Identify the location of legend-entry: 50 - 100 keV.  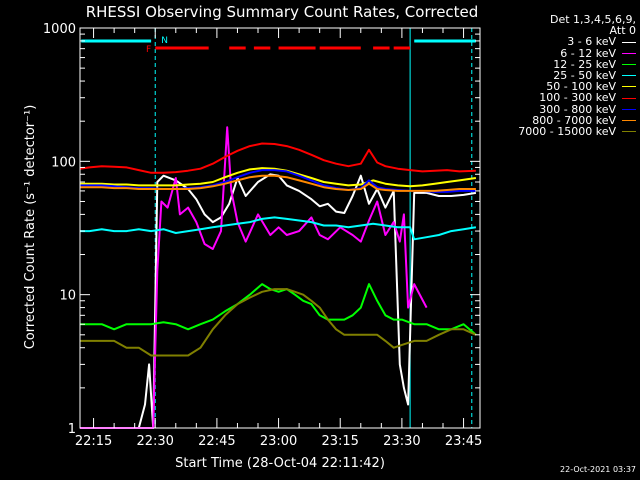
(560, 86).